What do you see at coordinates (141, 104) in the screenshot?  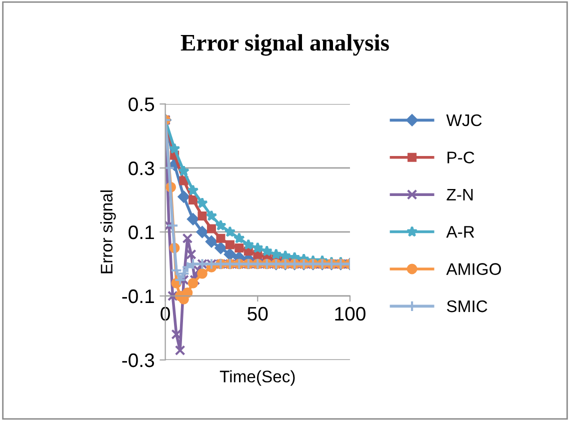 I see `y-tick-label: 0.5` at bounding box center [141, 104].